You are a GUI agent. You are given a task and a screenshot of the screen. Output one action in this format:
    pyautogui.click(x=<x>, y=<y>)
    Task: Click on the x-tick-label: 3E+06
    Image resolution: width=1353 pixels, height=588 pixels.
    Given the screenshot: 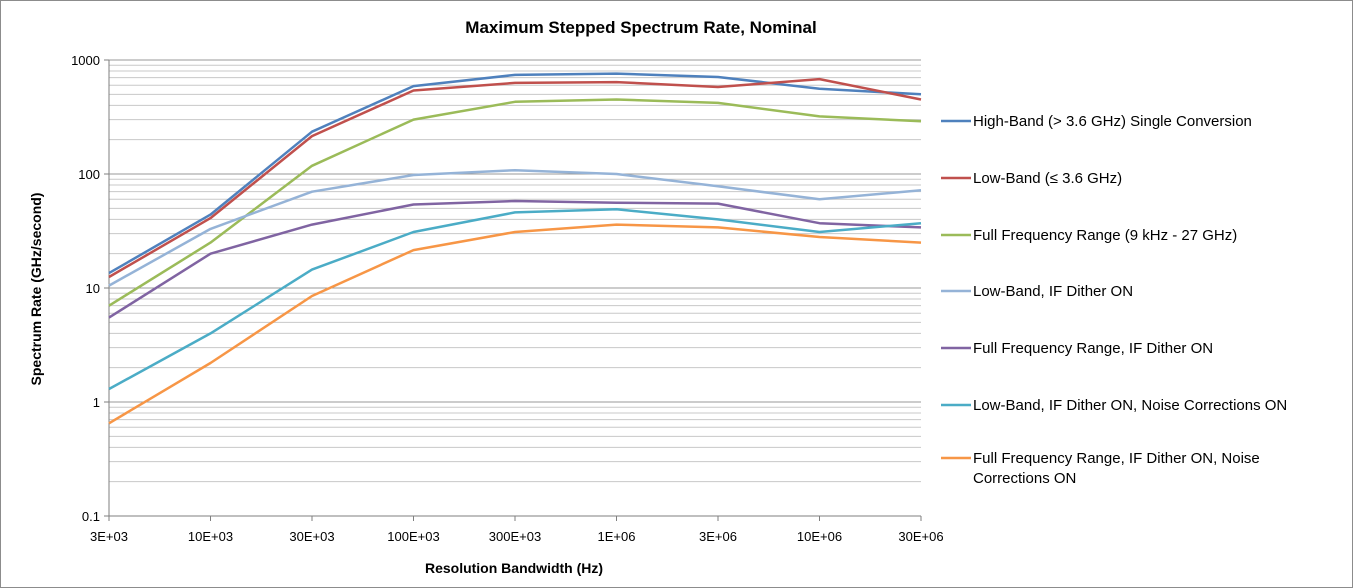 What is the action you would take?
    pyautogui.click(x=718, y=536)
    